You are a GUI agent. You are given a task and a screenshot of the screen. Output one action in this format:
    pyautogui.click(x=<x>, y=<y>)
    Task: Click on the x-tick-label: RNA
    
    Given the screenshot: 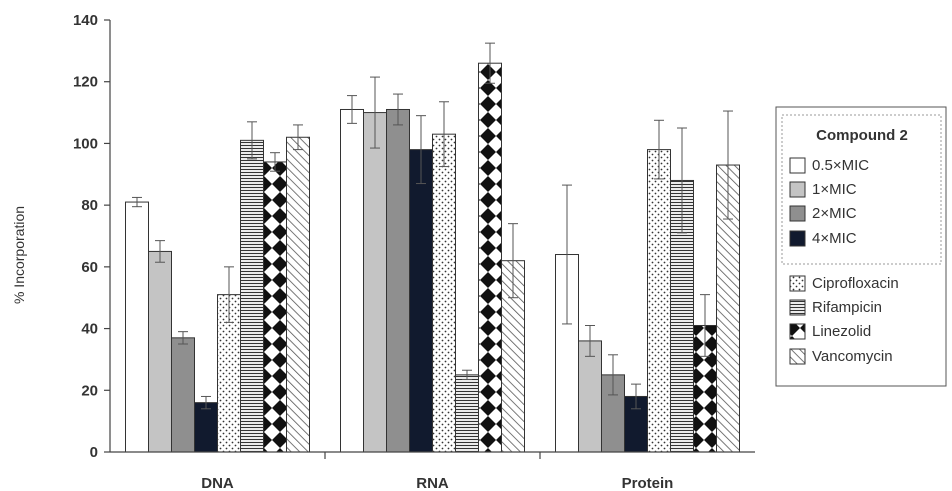 What is the action you would take?
    pyautogui.click(x=432, y=483)
    